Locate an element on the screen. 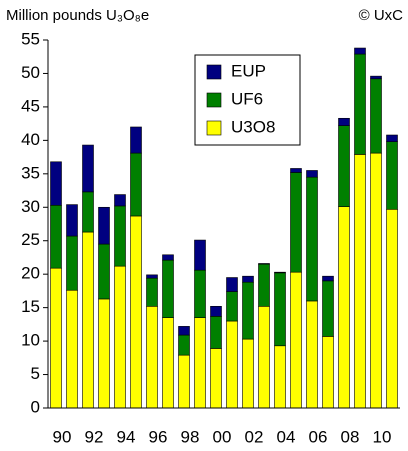 The width and height of the screenshot is (408, 451). y-tick-label: 15 is located at coordinates (30, 306).